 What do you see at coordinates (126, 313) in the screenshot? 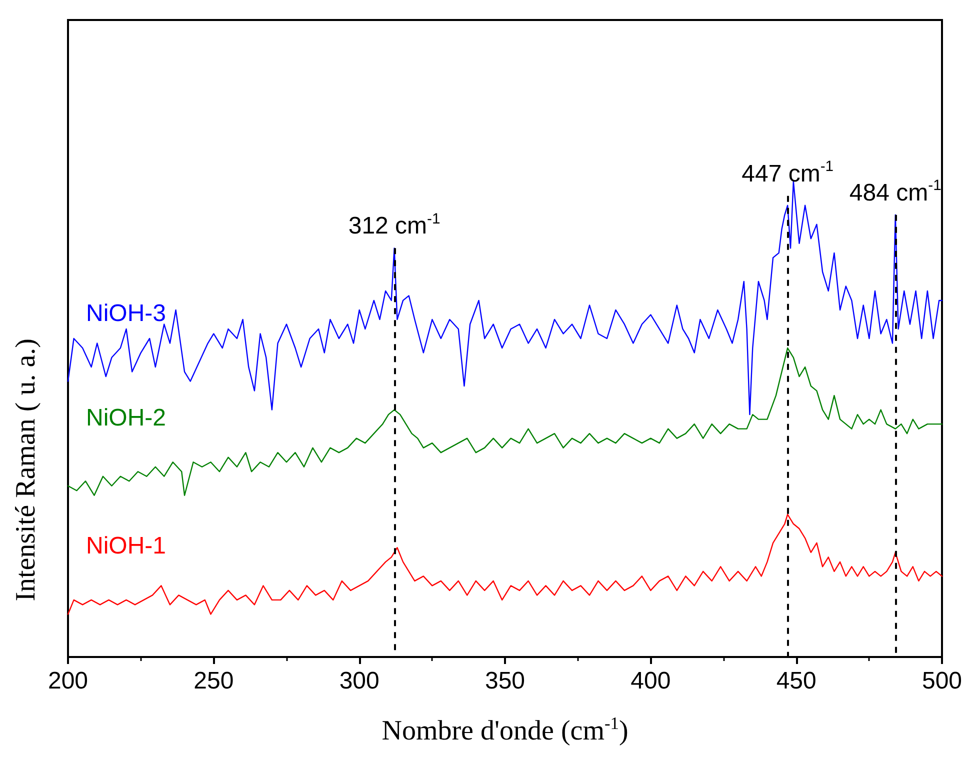
I see `series-label: NiOH-3` at bounding box center [126, 313].